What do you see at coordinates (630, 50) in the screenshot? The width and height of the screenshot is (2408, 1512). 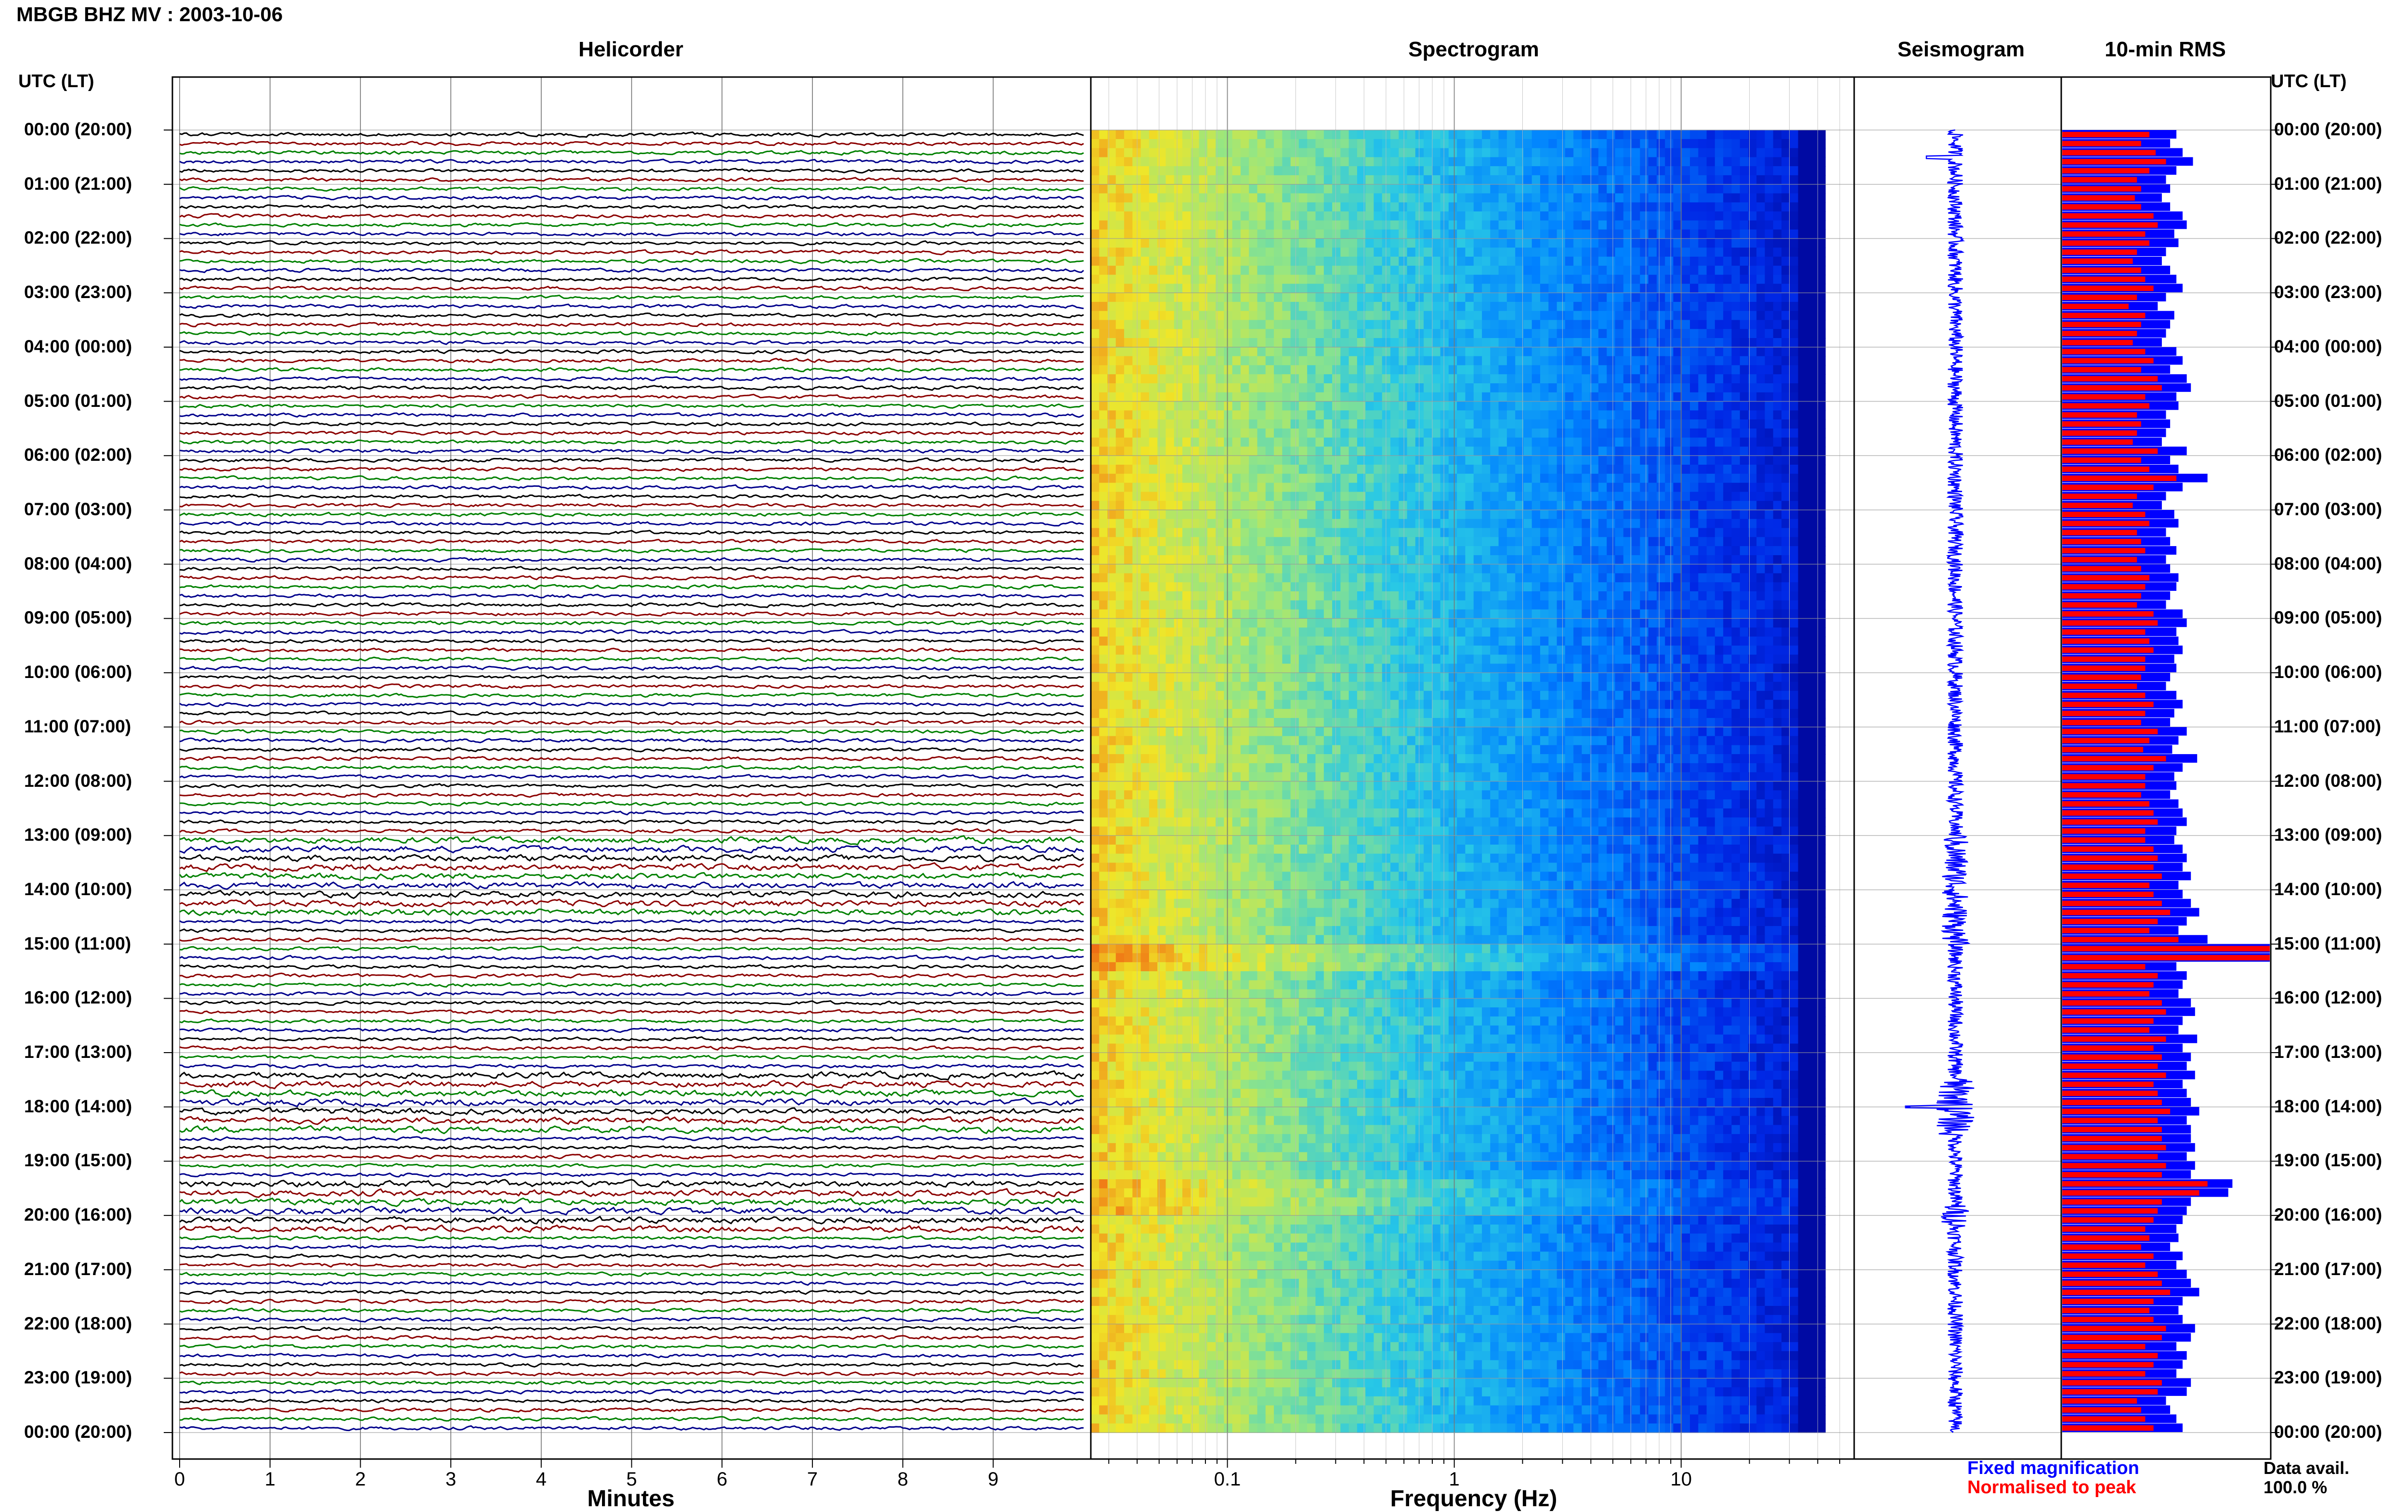 I see `helicorder-title: Helicorder` at bounding box center [630, 50].